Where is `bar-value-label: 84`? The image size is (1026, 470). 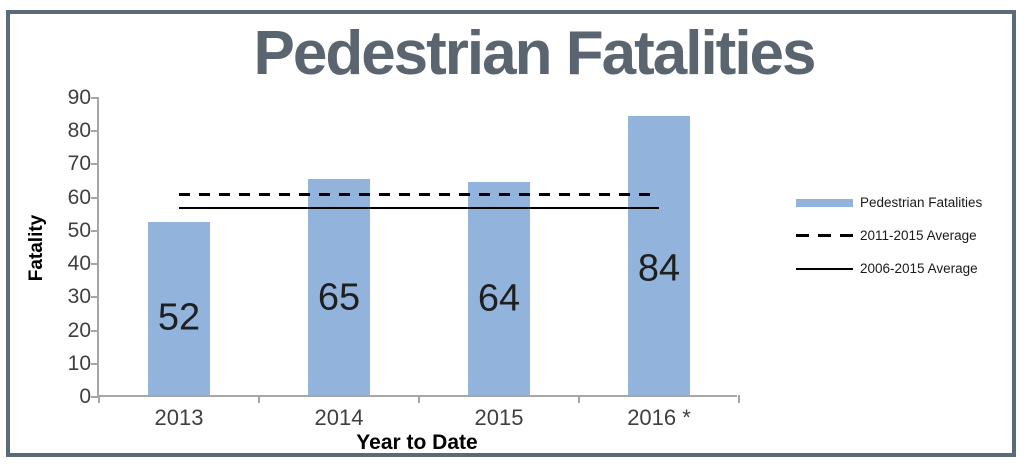
bar-value-label: 84 is located at coordinates (659, 268).